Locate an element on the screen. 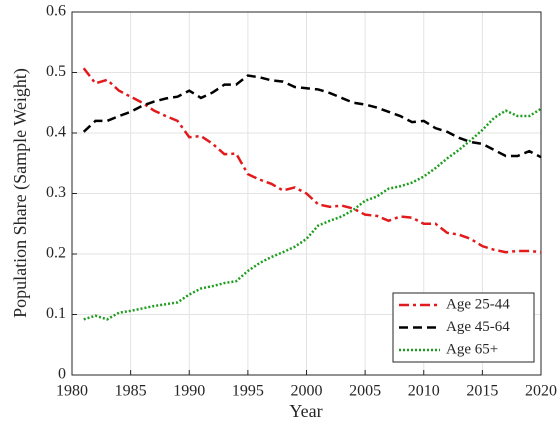 The image size is (560, 432). legend: Age 25-44 Age 45-64 Age 65+ is located at coordinates (463, 327).